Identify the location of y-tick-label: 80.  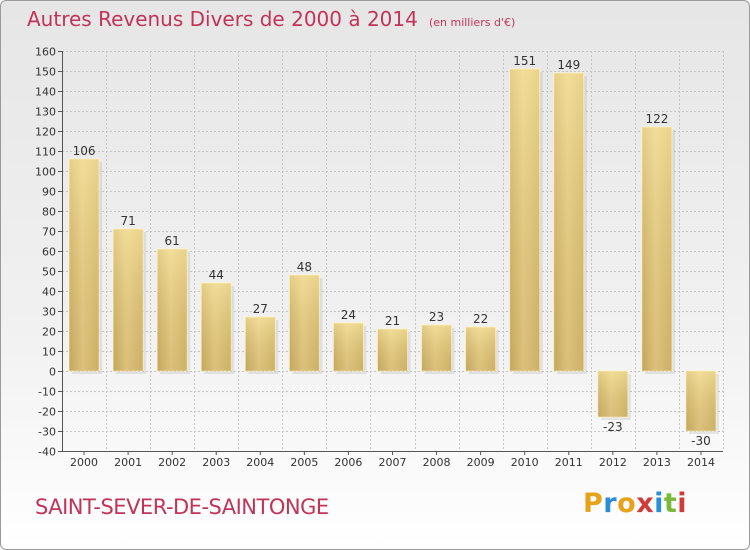
(49, 212).